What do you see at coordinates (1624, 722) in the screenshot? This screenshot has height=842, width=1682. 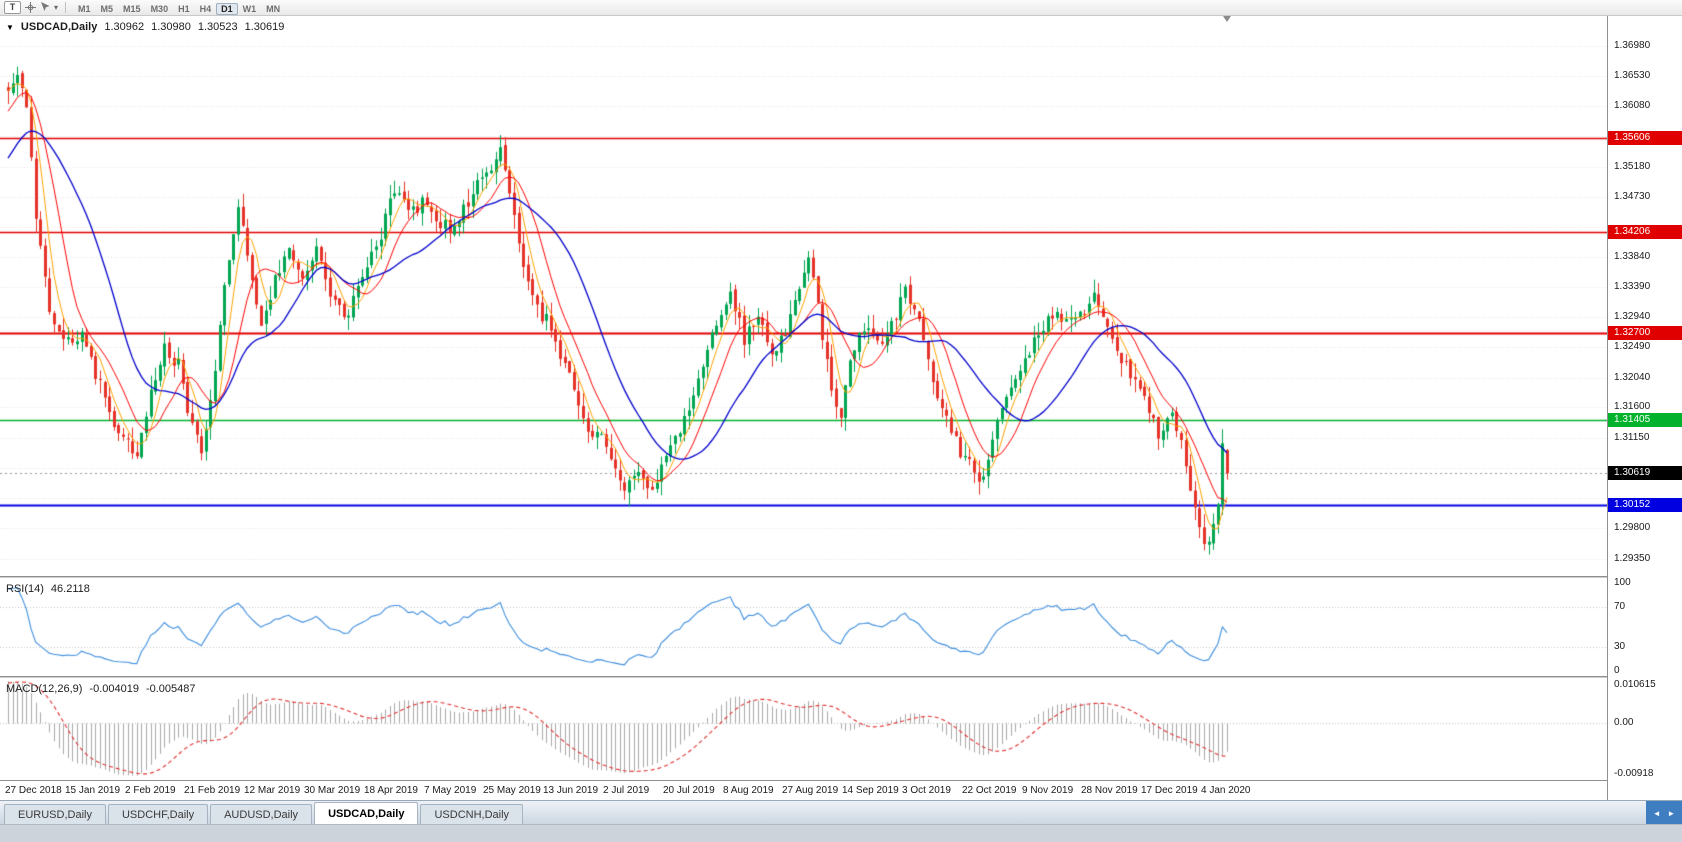 I see `macd-tick-label: 0.00` at bounding box center [1624, 722].